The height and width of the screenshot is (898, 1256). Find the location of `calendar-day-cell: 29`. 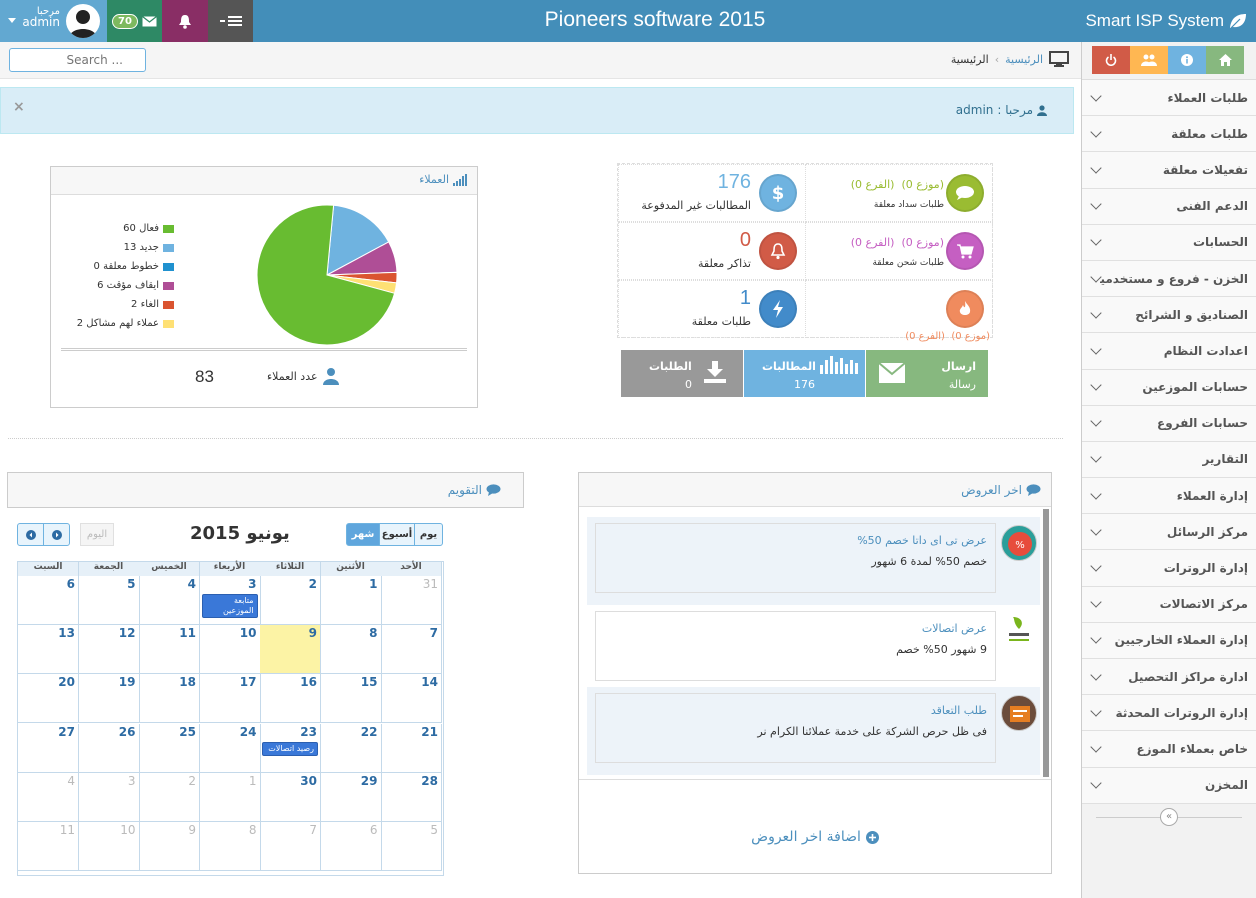

calendar-day-cell: 29 is located at coordinates (351, 797).